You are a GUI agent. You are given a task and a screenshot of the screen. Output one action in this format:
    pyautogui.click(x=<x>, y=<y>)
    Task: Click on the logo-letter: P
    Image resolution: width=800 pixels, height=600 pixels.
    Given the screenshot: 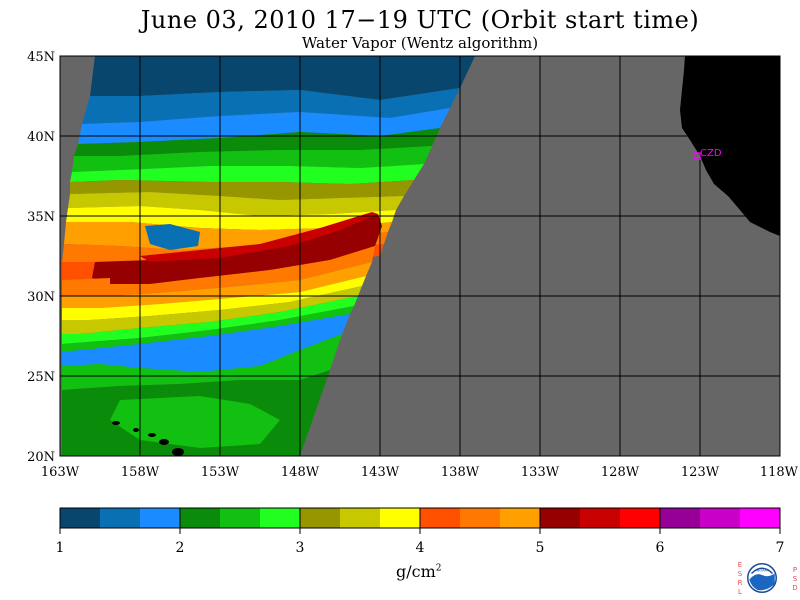 What is the action you would take?
    pyautogui.click(x=795, y=570)
    